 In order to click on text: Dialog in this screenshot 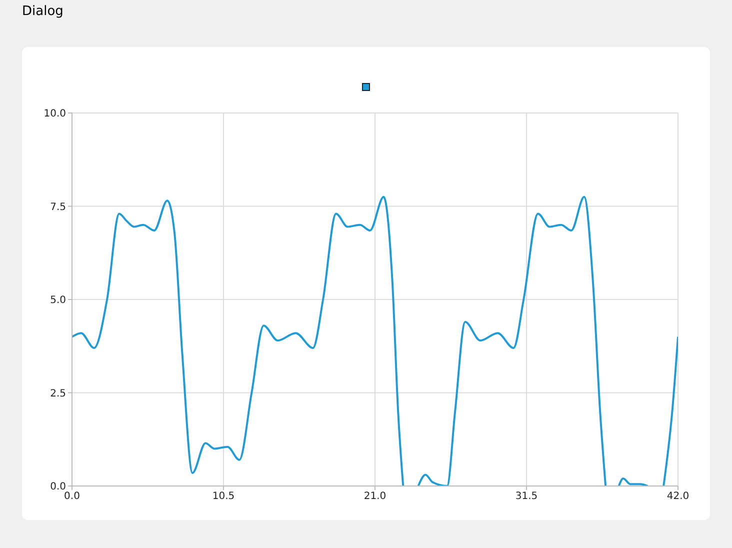, I will do `click(43, 11)`.